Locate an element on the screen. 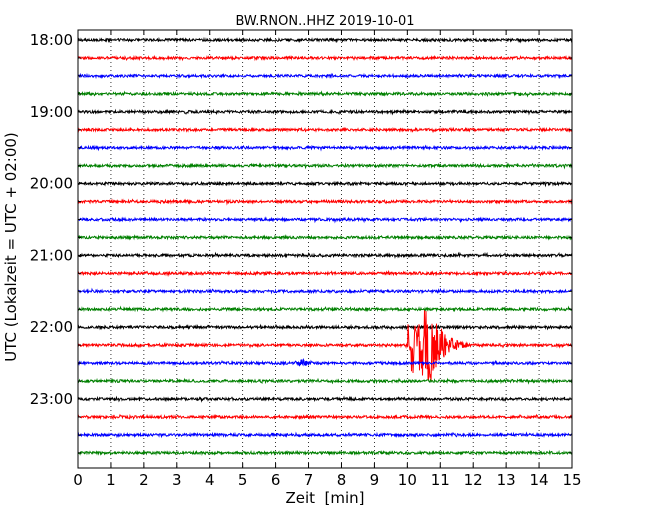 Image resolution: width=650 pixels, height=520 pixels. y-tick-label: 22:00 is located at coordinates (51, 327).